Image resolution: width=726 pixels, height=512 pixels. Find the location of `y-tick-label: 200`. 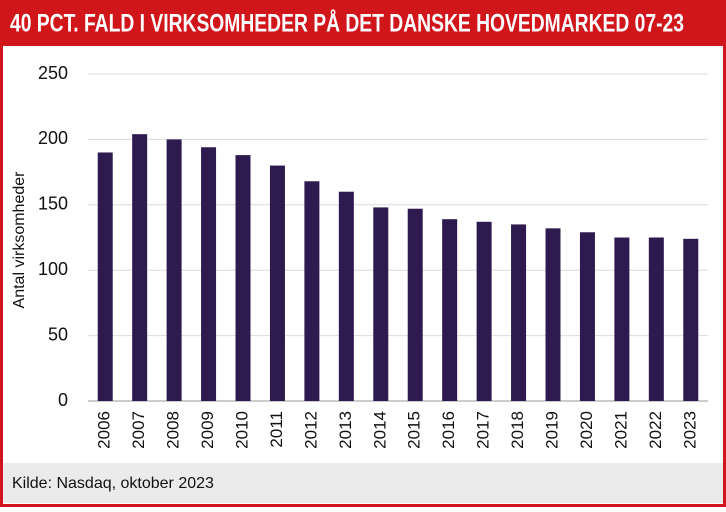

y-tick-label: 200 is located at coordinates (53, 138).